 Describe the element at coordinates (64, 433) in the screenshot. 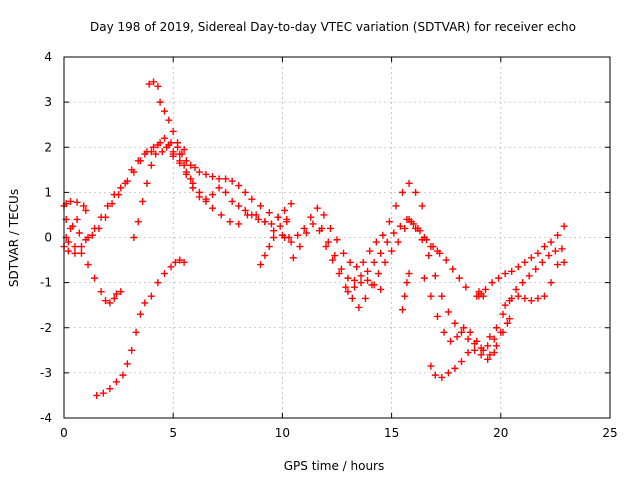

I see `x-tick-label: 0` at that location.